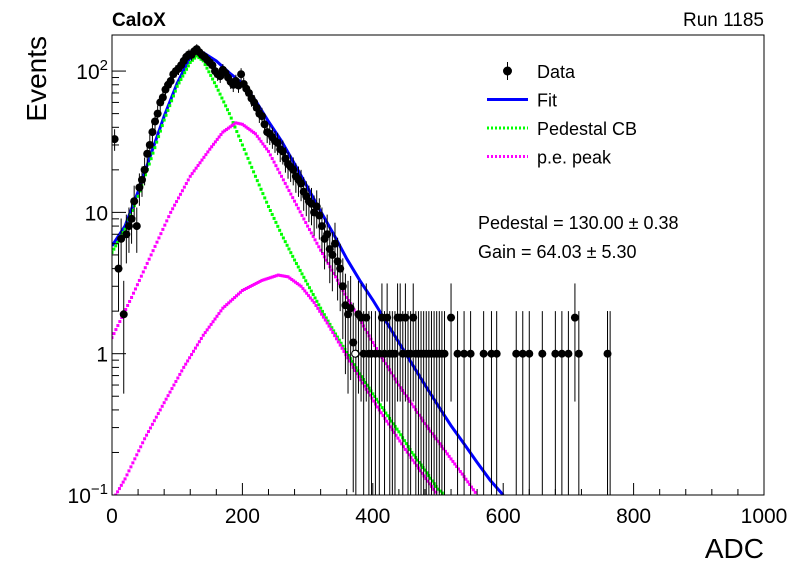  Describe the element at coordinates (723, 20) in the screenshot. I see `header-run: Run 1185` at that location.